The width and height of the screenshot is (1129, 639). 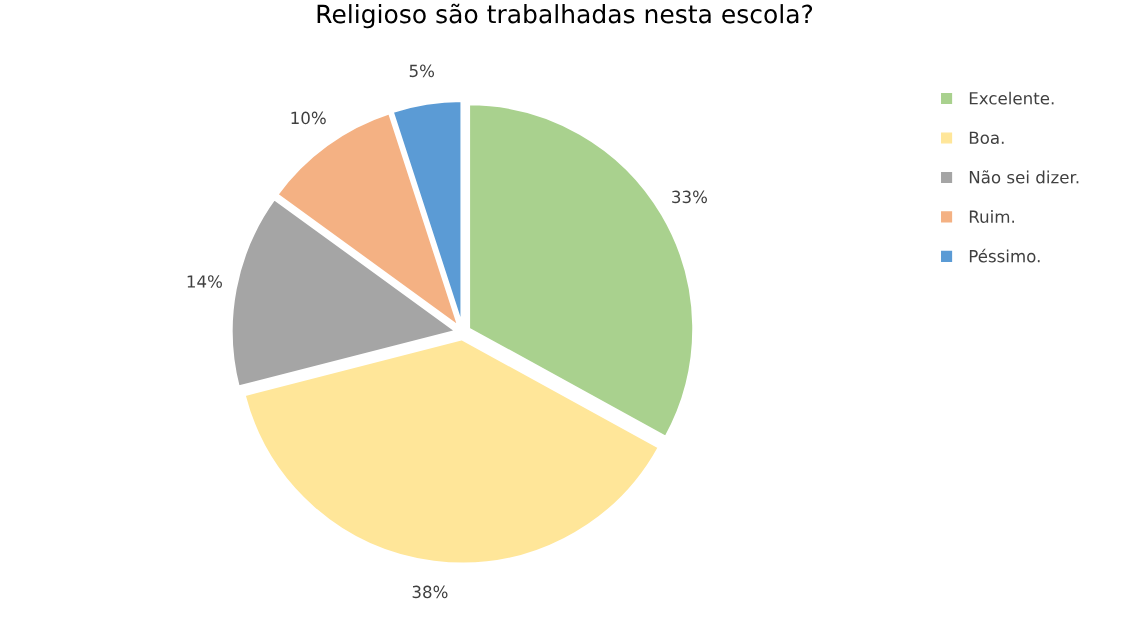 What do you see at coordinates (986, 138) in the screenshot?
I see `legend-label: Boa.` at bounding box center [986, 138].